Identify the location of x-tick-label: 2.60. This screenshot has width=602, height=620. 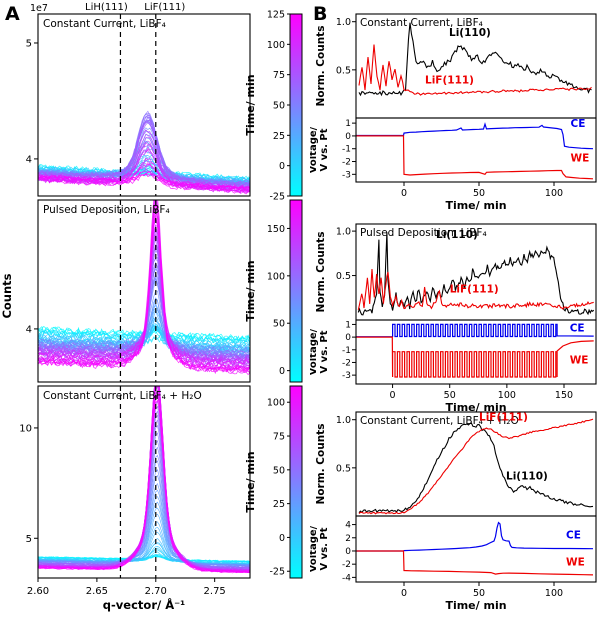
(38, 591).